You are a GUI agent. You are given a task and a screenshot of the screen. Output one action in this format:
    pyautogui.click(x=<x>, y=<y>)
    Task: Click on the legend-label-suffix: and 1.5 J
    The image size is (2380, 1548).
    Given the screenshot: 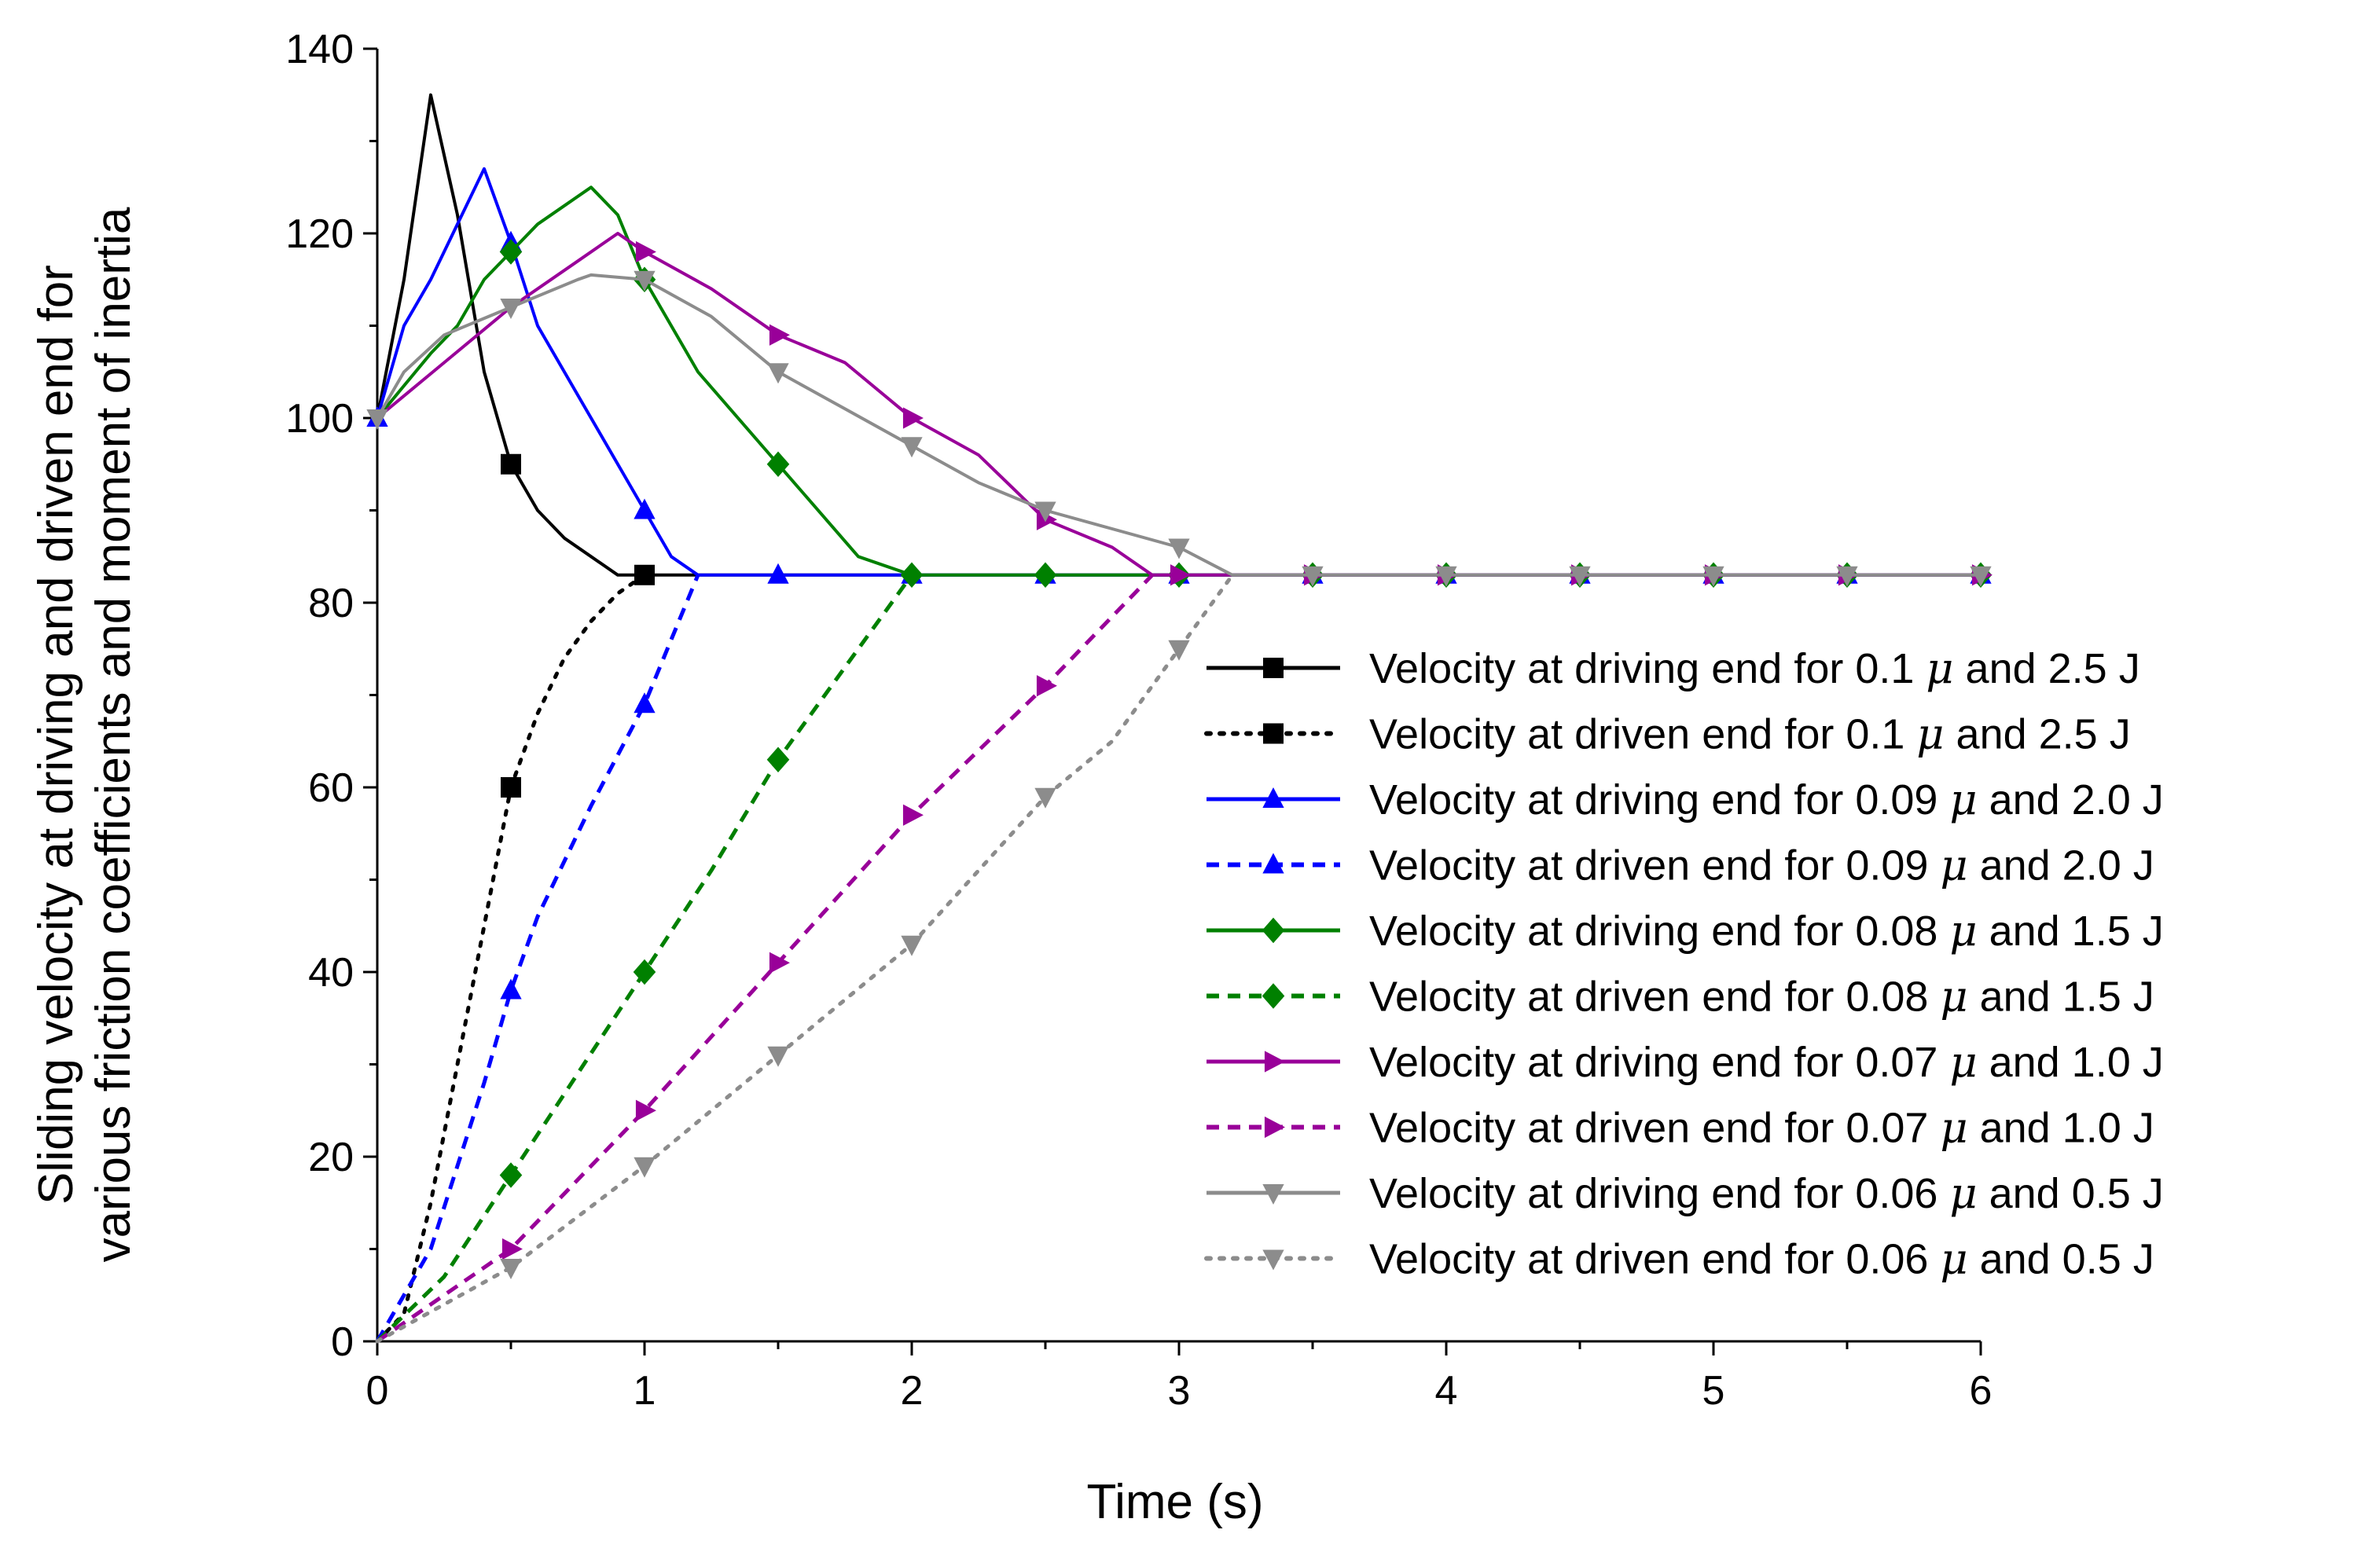 What is the action you would take?
    pyautogui.click(x=2061, y=997)
    